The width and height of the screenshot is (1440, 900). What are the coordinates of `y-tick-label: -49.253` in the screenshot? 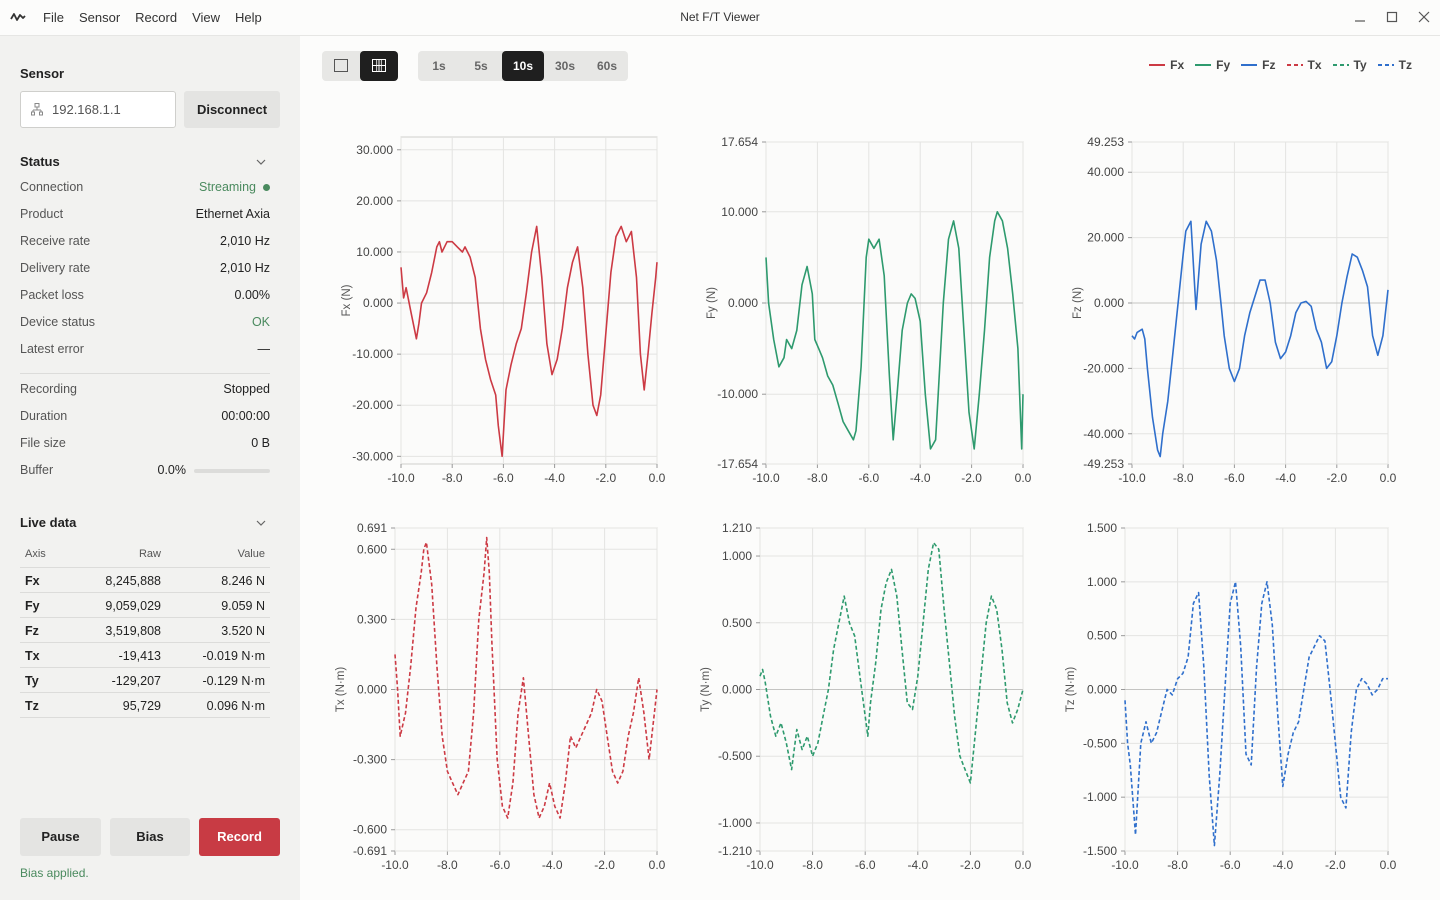 It's located at (1103, 464).